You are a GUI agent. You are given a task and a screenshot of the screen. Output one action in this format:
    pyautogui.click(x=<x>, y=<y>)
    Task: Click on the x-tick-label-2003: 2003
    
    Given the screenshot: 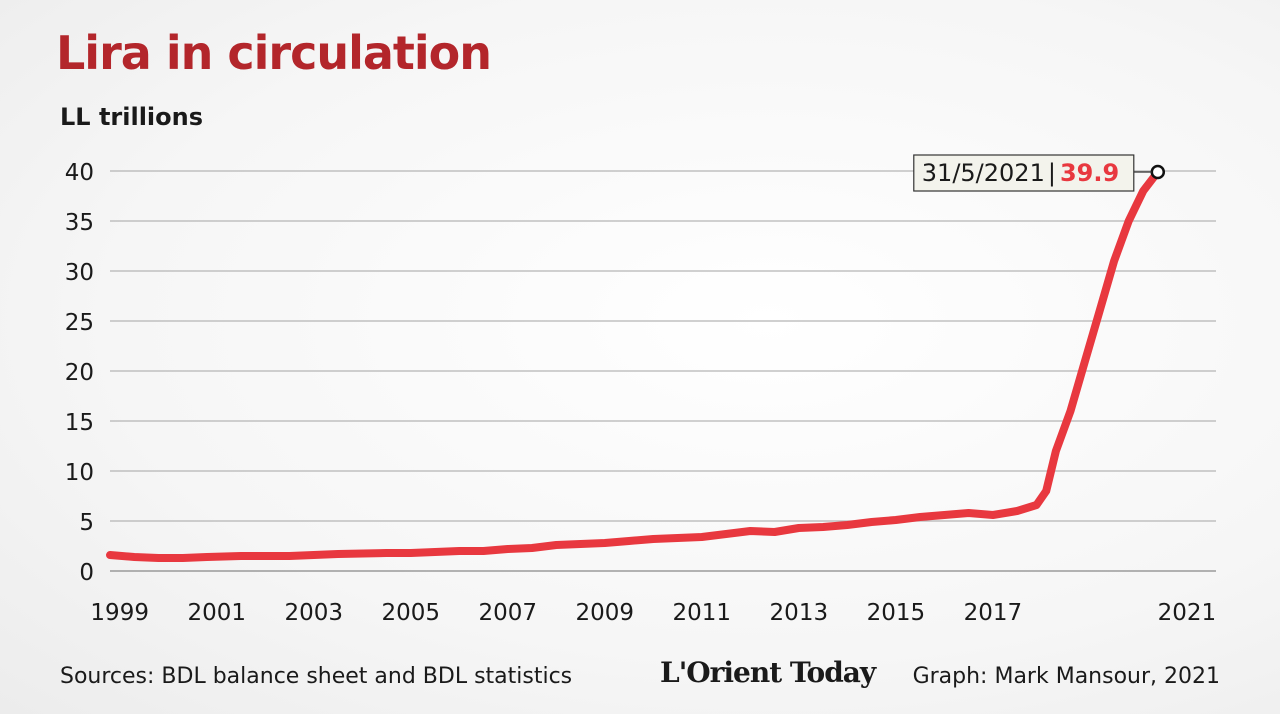 What is the action you would take?
    pyautogui.click(x=313, y=613)
    